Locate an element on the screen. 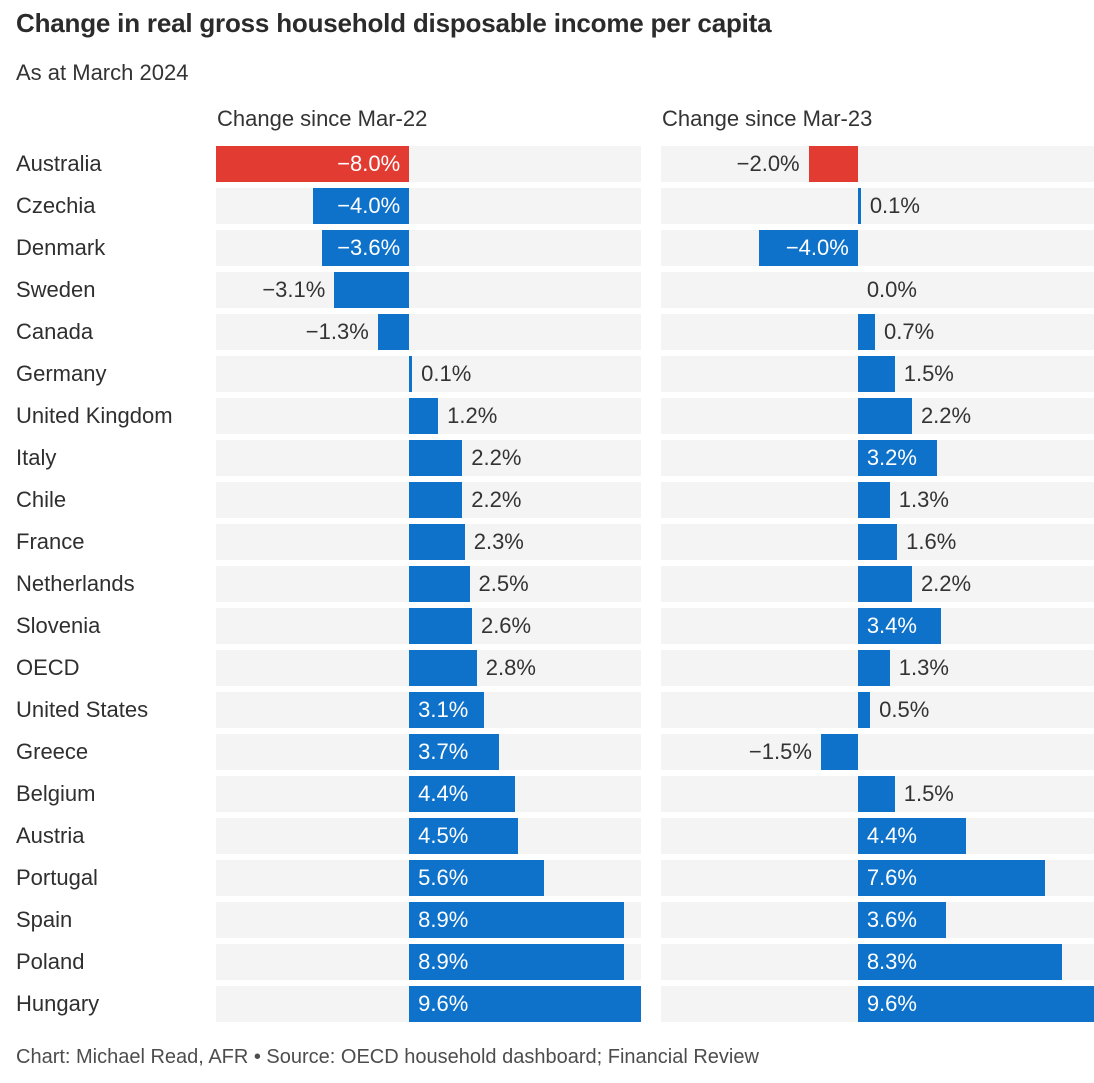 This screenshot has height=1083, width=1094. country-row: Australia −8.0% −2.0% is located at coordinates (547, 164).